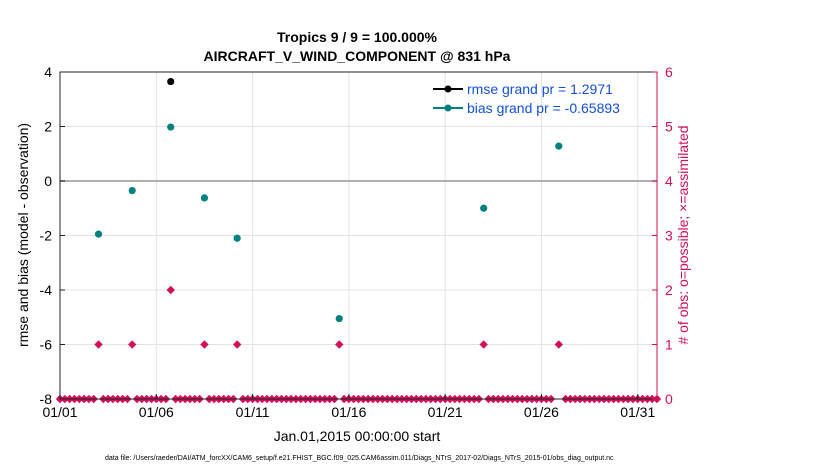  I want to click on y-right-tick-label: 5, so click(669, 127).